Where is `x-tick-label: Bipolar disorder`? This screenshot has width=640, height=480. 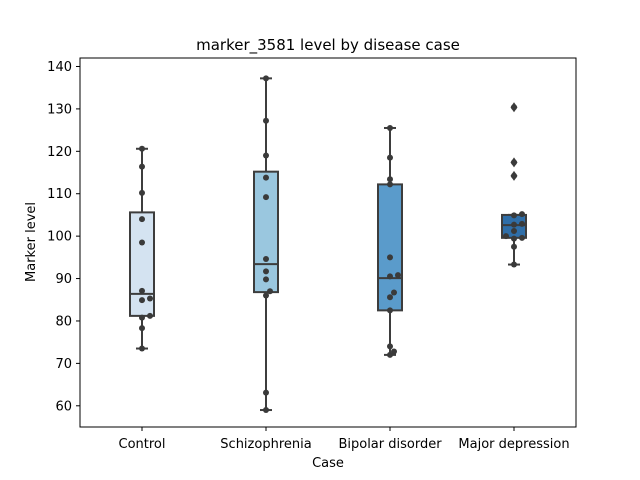 x-tick-label: Bipolar disorder is located at coordinates (390, 444).